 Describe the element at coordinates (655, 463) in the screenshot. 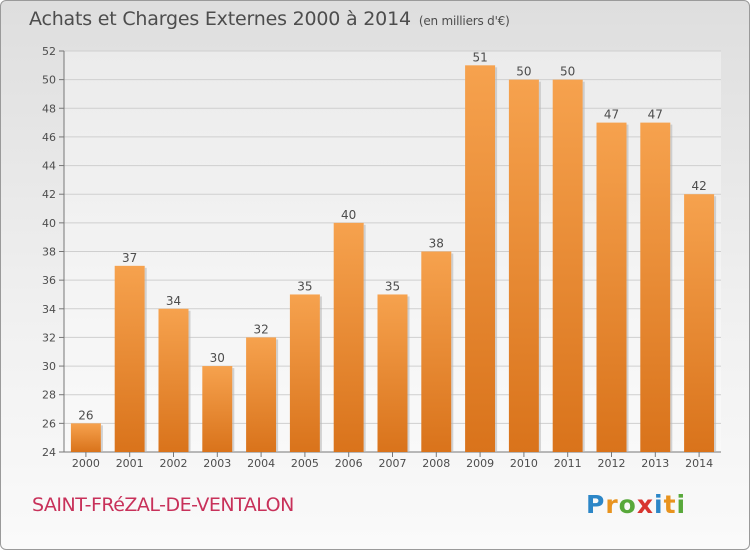

I see `x-tick-label: 2013` at that location.